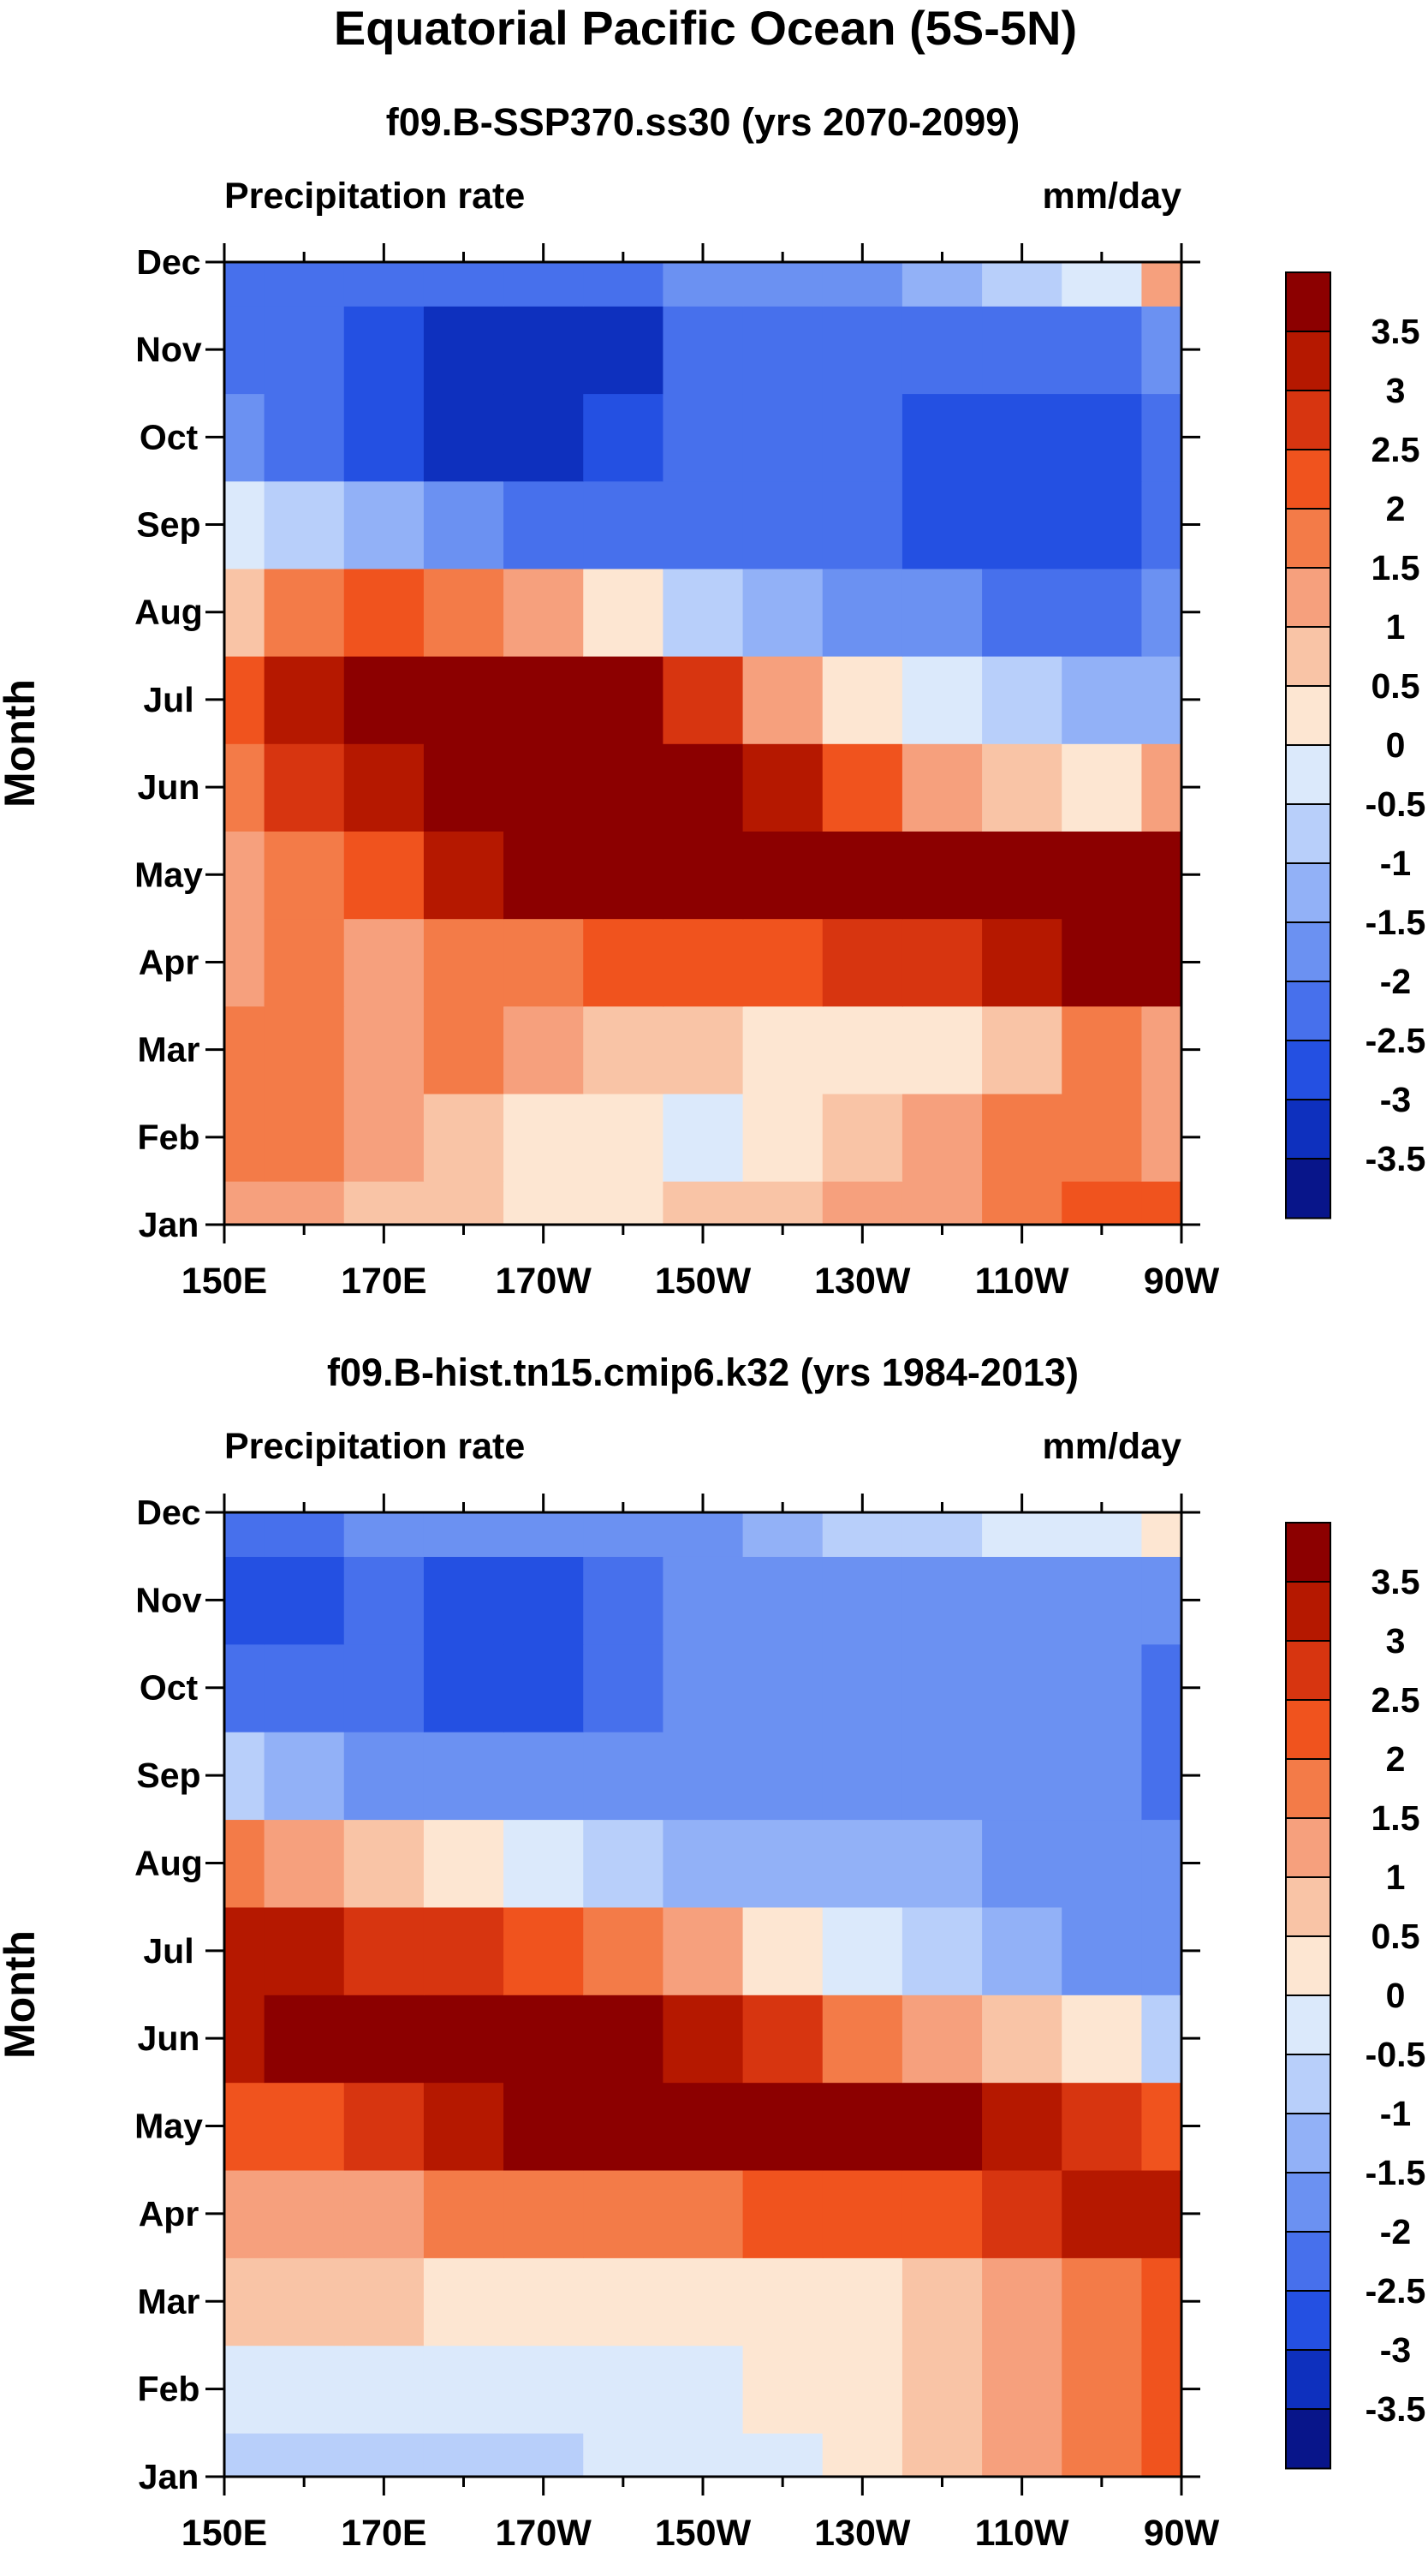 The height and width of the screenshot is (2576, 1428). I want to click on x-tick-label: 150W, so click(703, 1281).